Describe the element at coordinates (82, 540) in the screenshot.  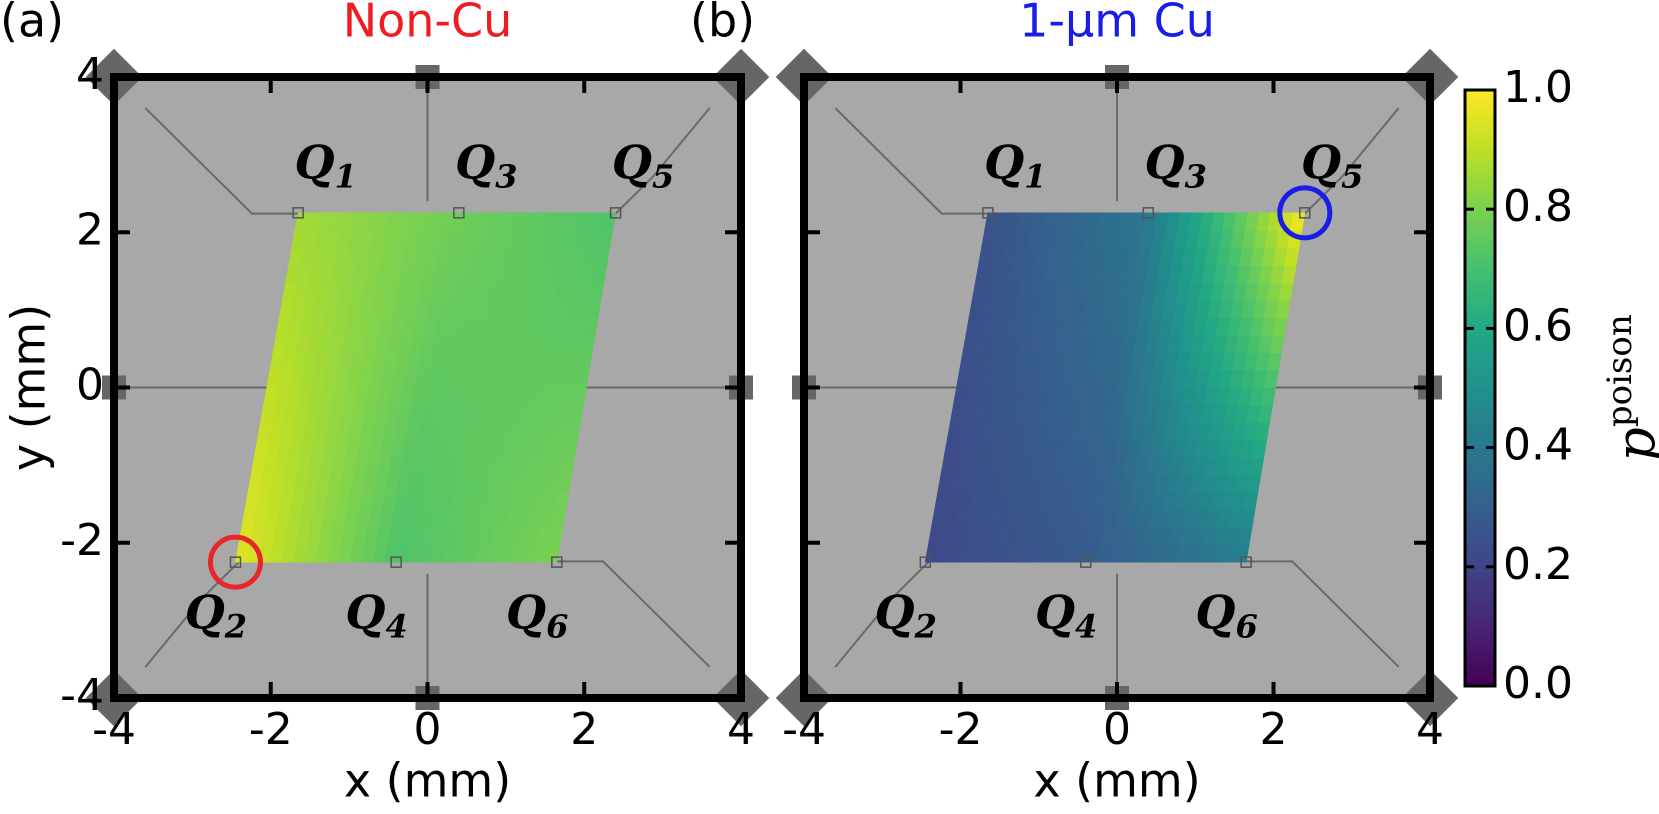
I see `y-tick-label: -2` at that location.